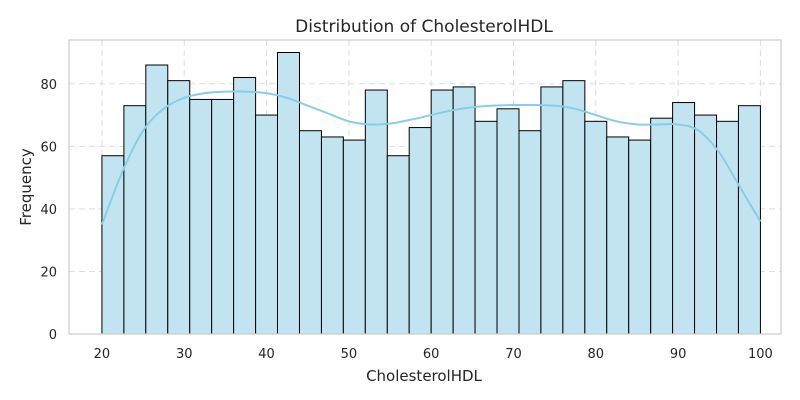  I want to click on x-axis-label: CholesterolHDL, so click(424, 376).